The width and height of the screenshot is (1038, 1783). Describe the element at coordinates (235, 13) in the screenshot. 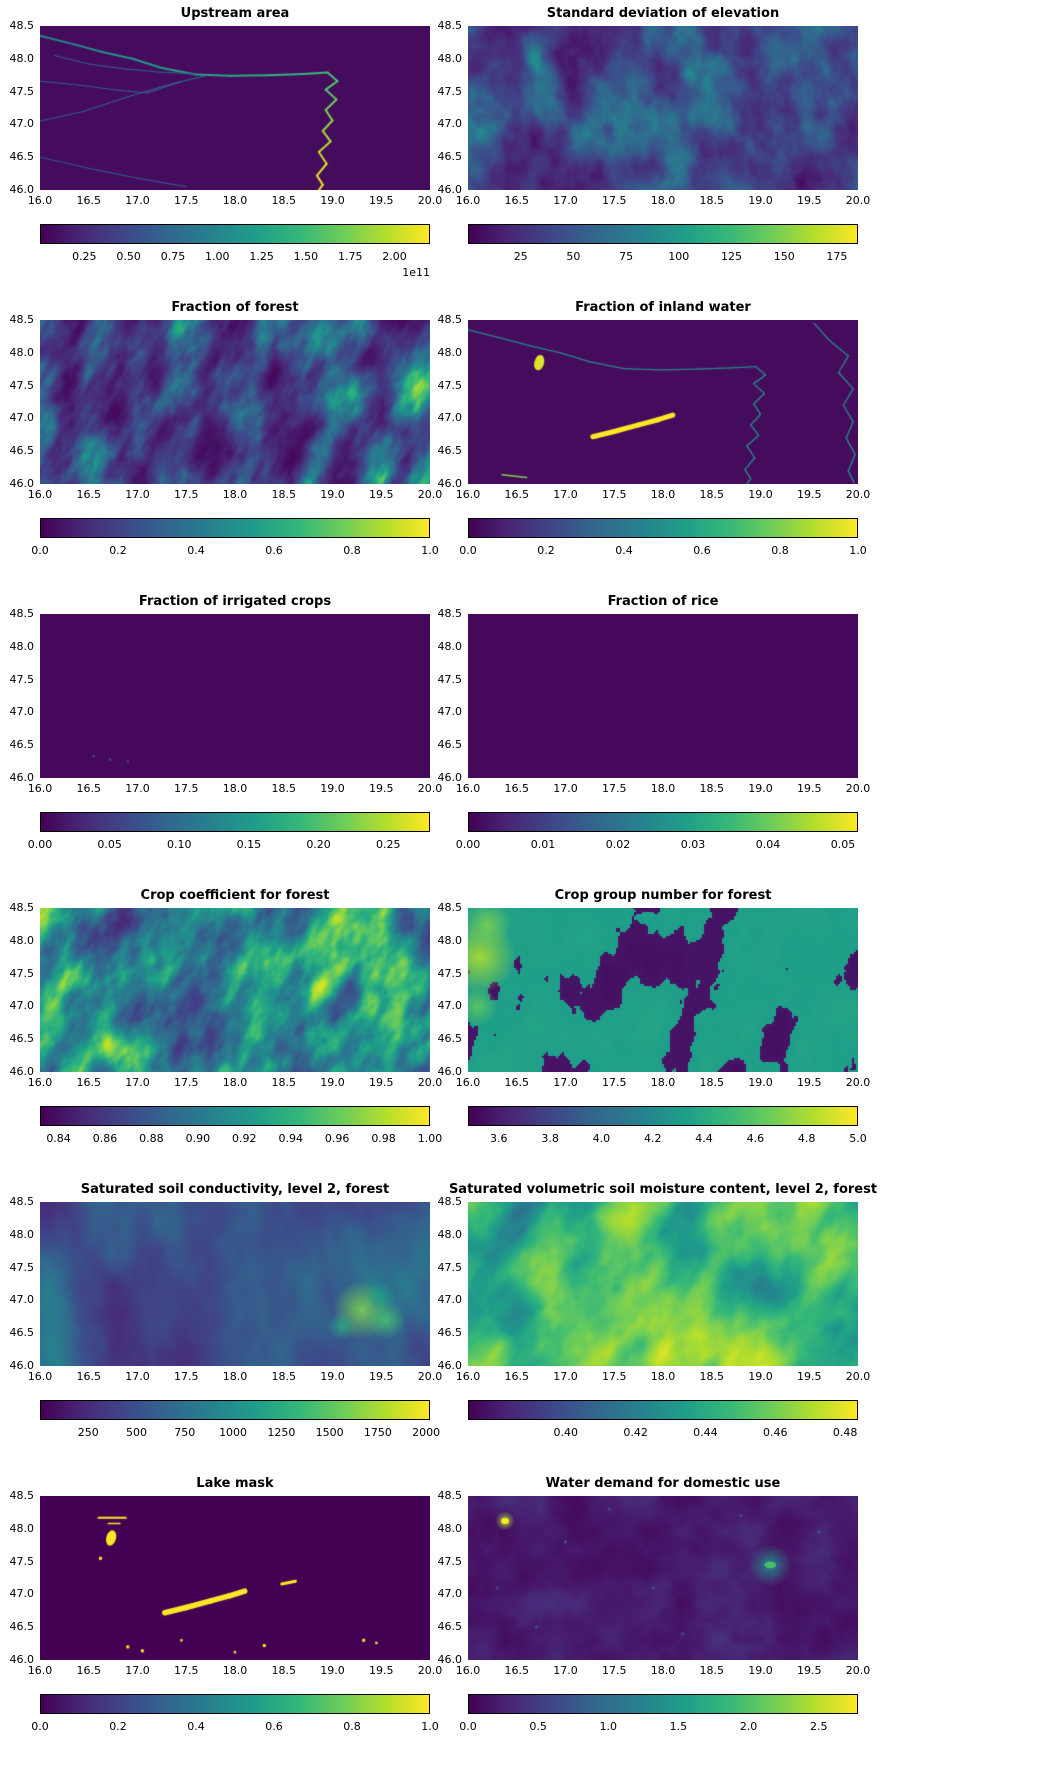

I see `subplot-title-upstream-area: Upstream area` at that location.